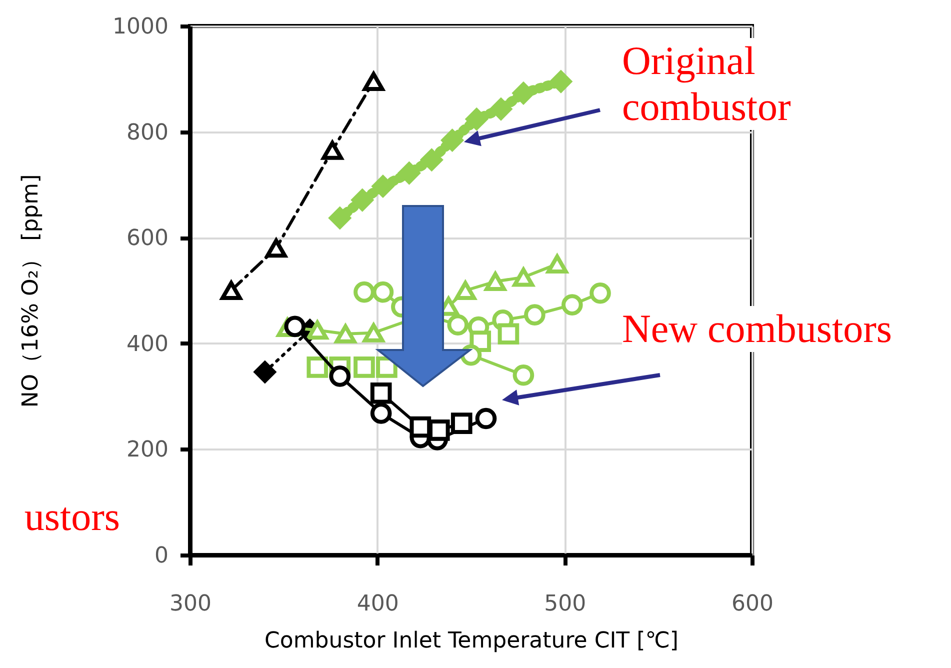  Describe the element at coordinates (565, 604) in the screenshot. I see `x-tick-label: 500` at that location.